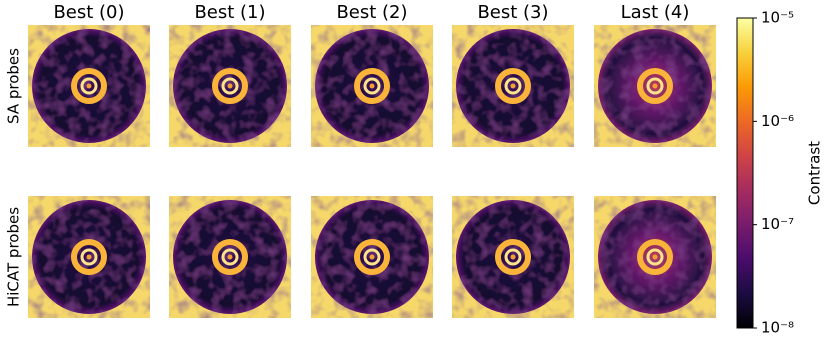  Describe the element at coordinates (655, 12) in the screenshot. I see `column-title: Last (4)` at that location.